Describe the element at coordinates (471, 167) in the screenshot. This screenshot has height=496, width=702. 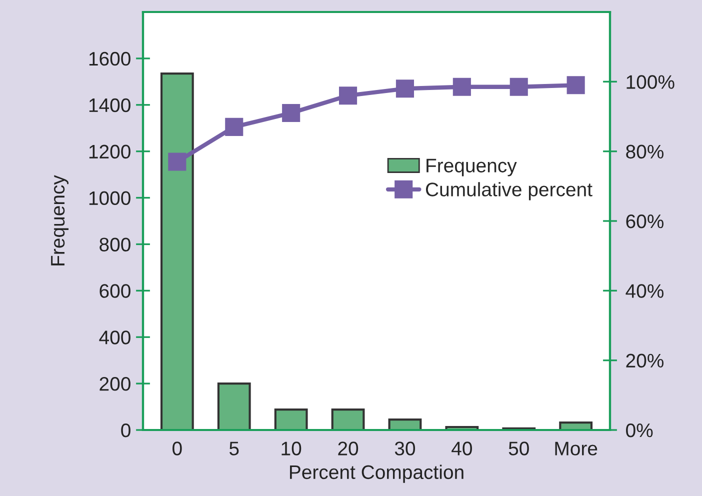
I see `legend-label: Frequency` at that location.